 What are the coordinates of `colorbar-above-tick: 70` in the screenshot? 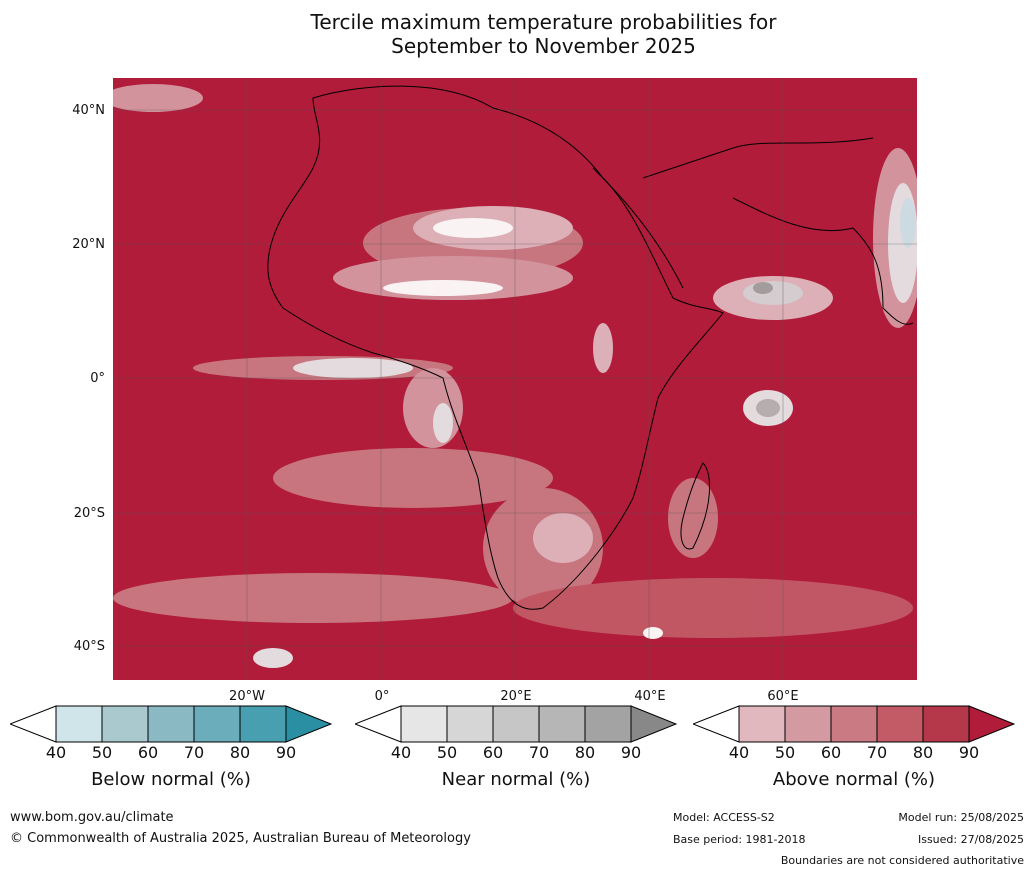 It's located at (877, 752).